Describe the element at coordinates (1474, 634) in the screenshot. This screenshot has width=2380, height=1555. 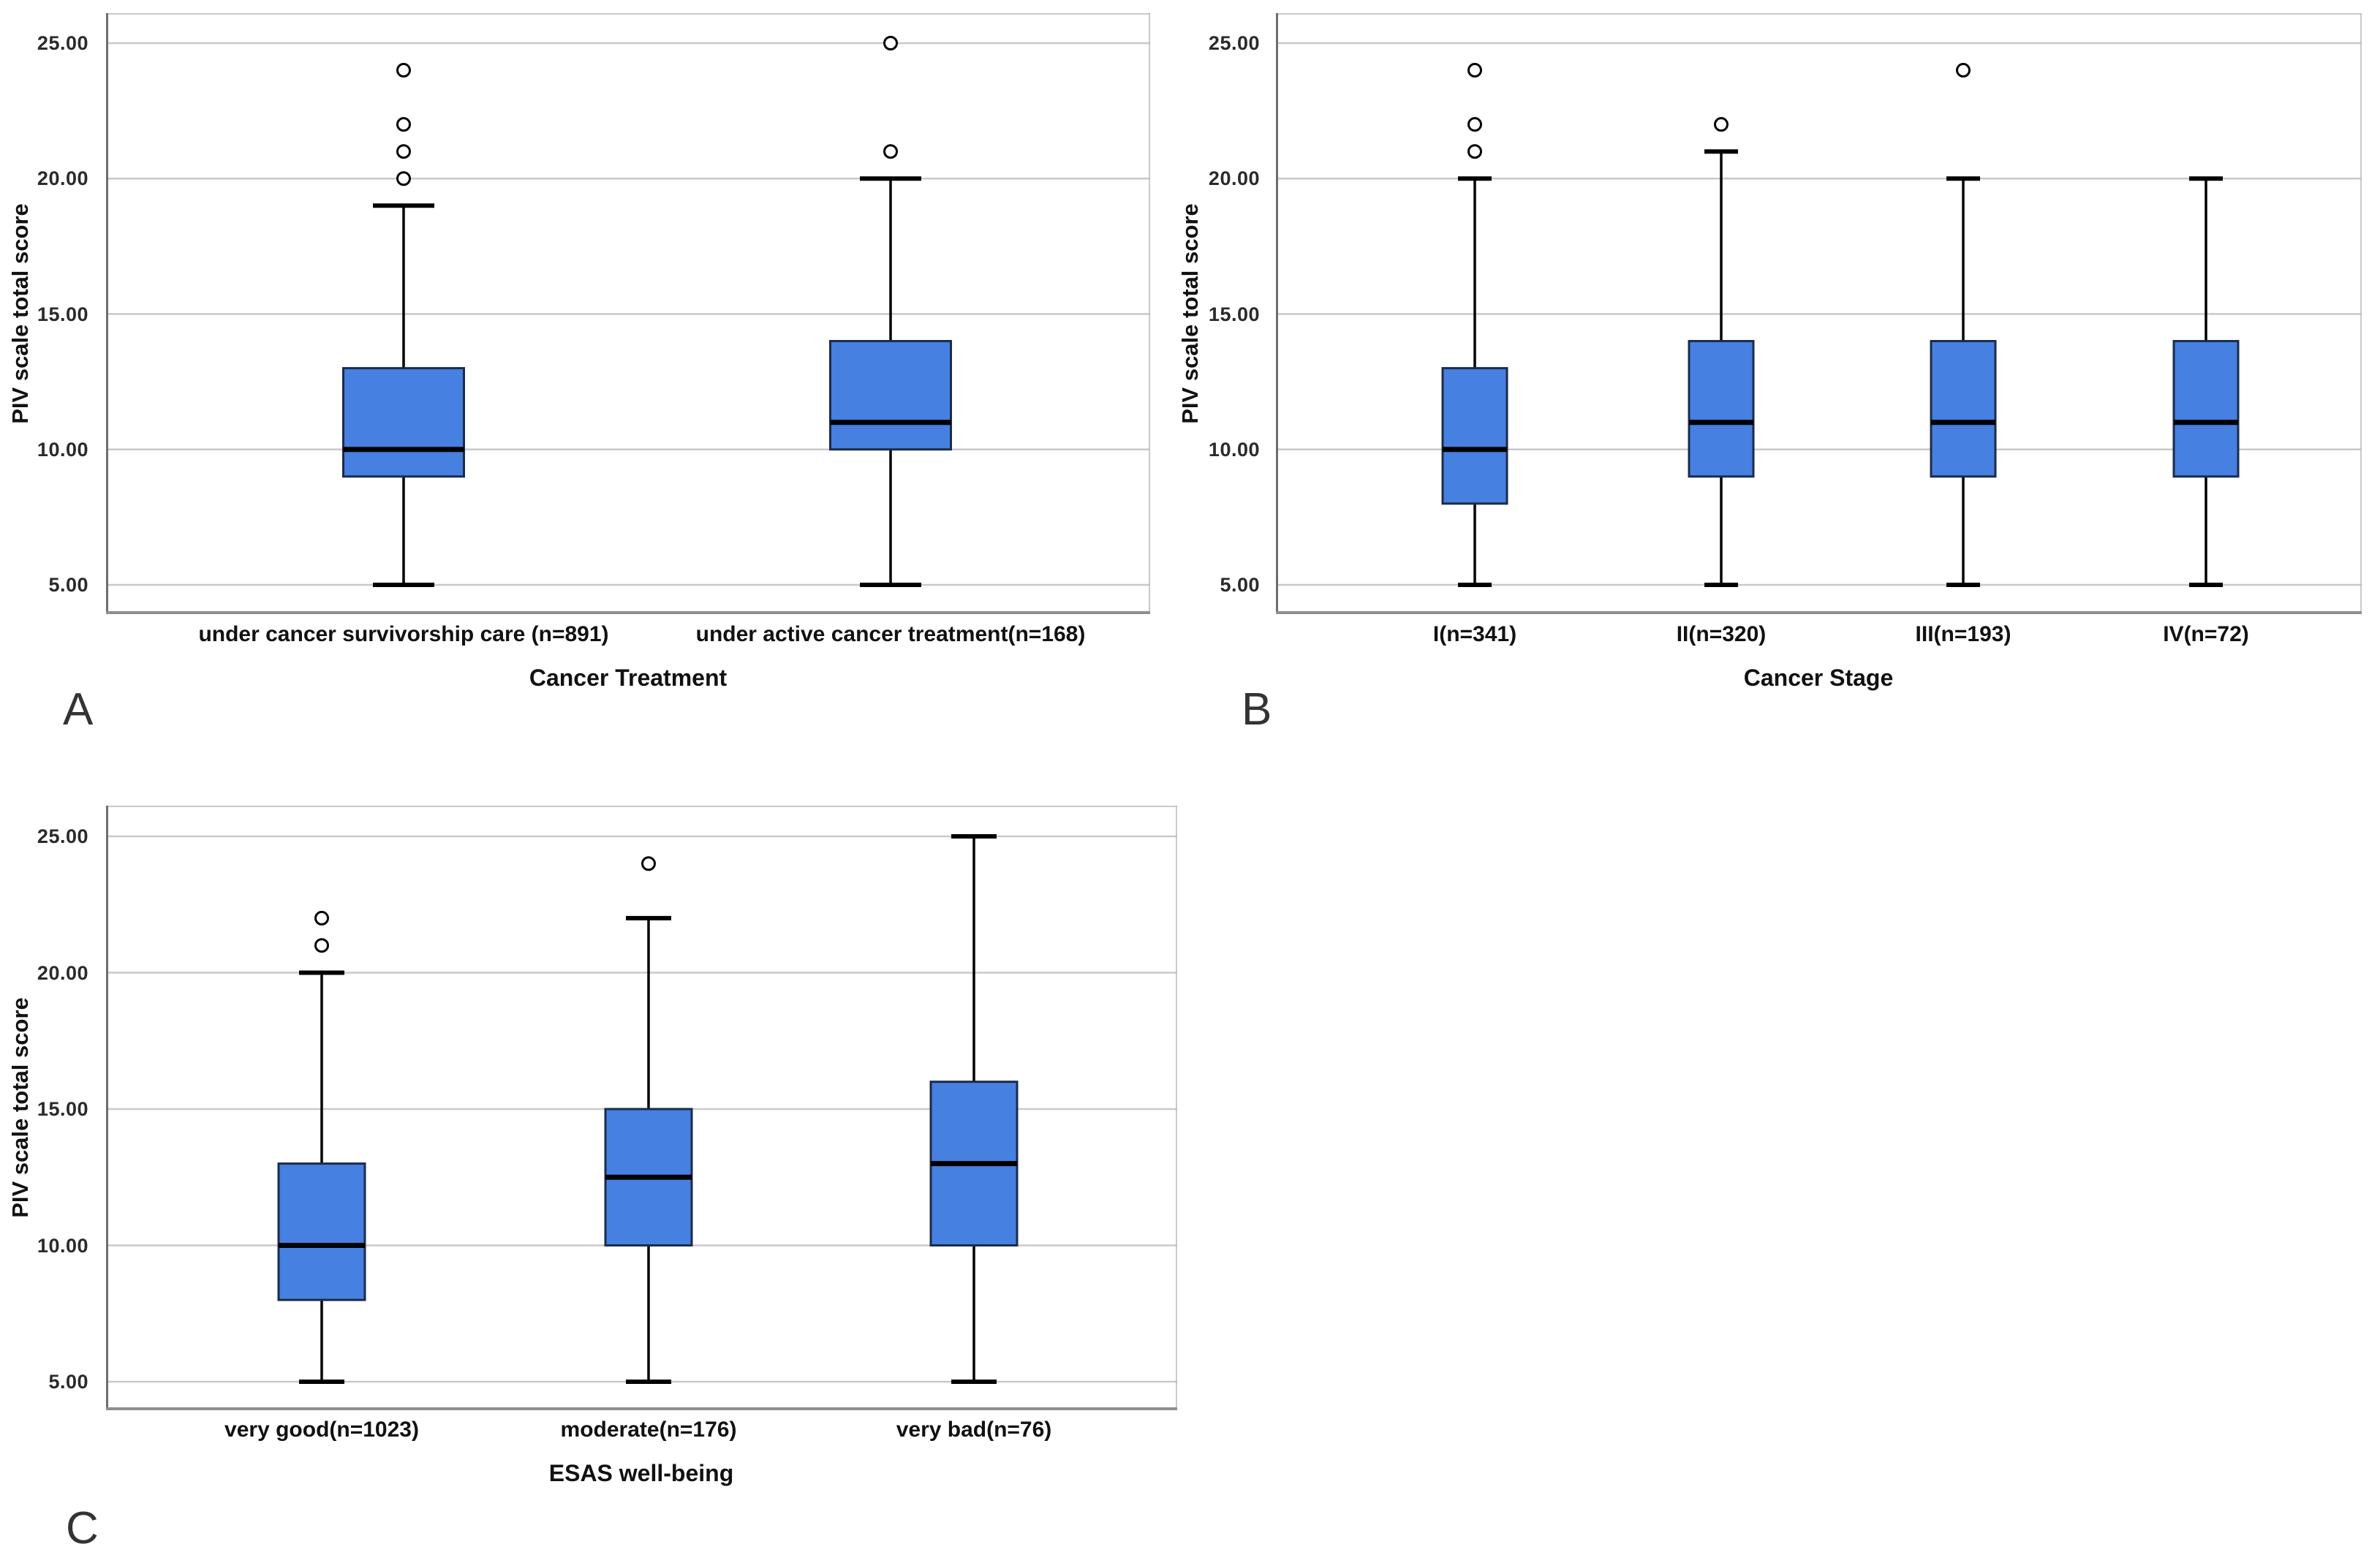
I see `category-label: I(n=341)` at that location.